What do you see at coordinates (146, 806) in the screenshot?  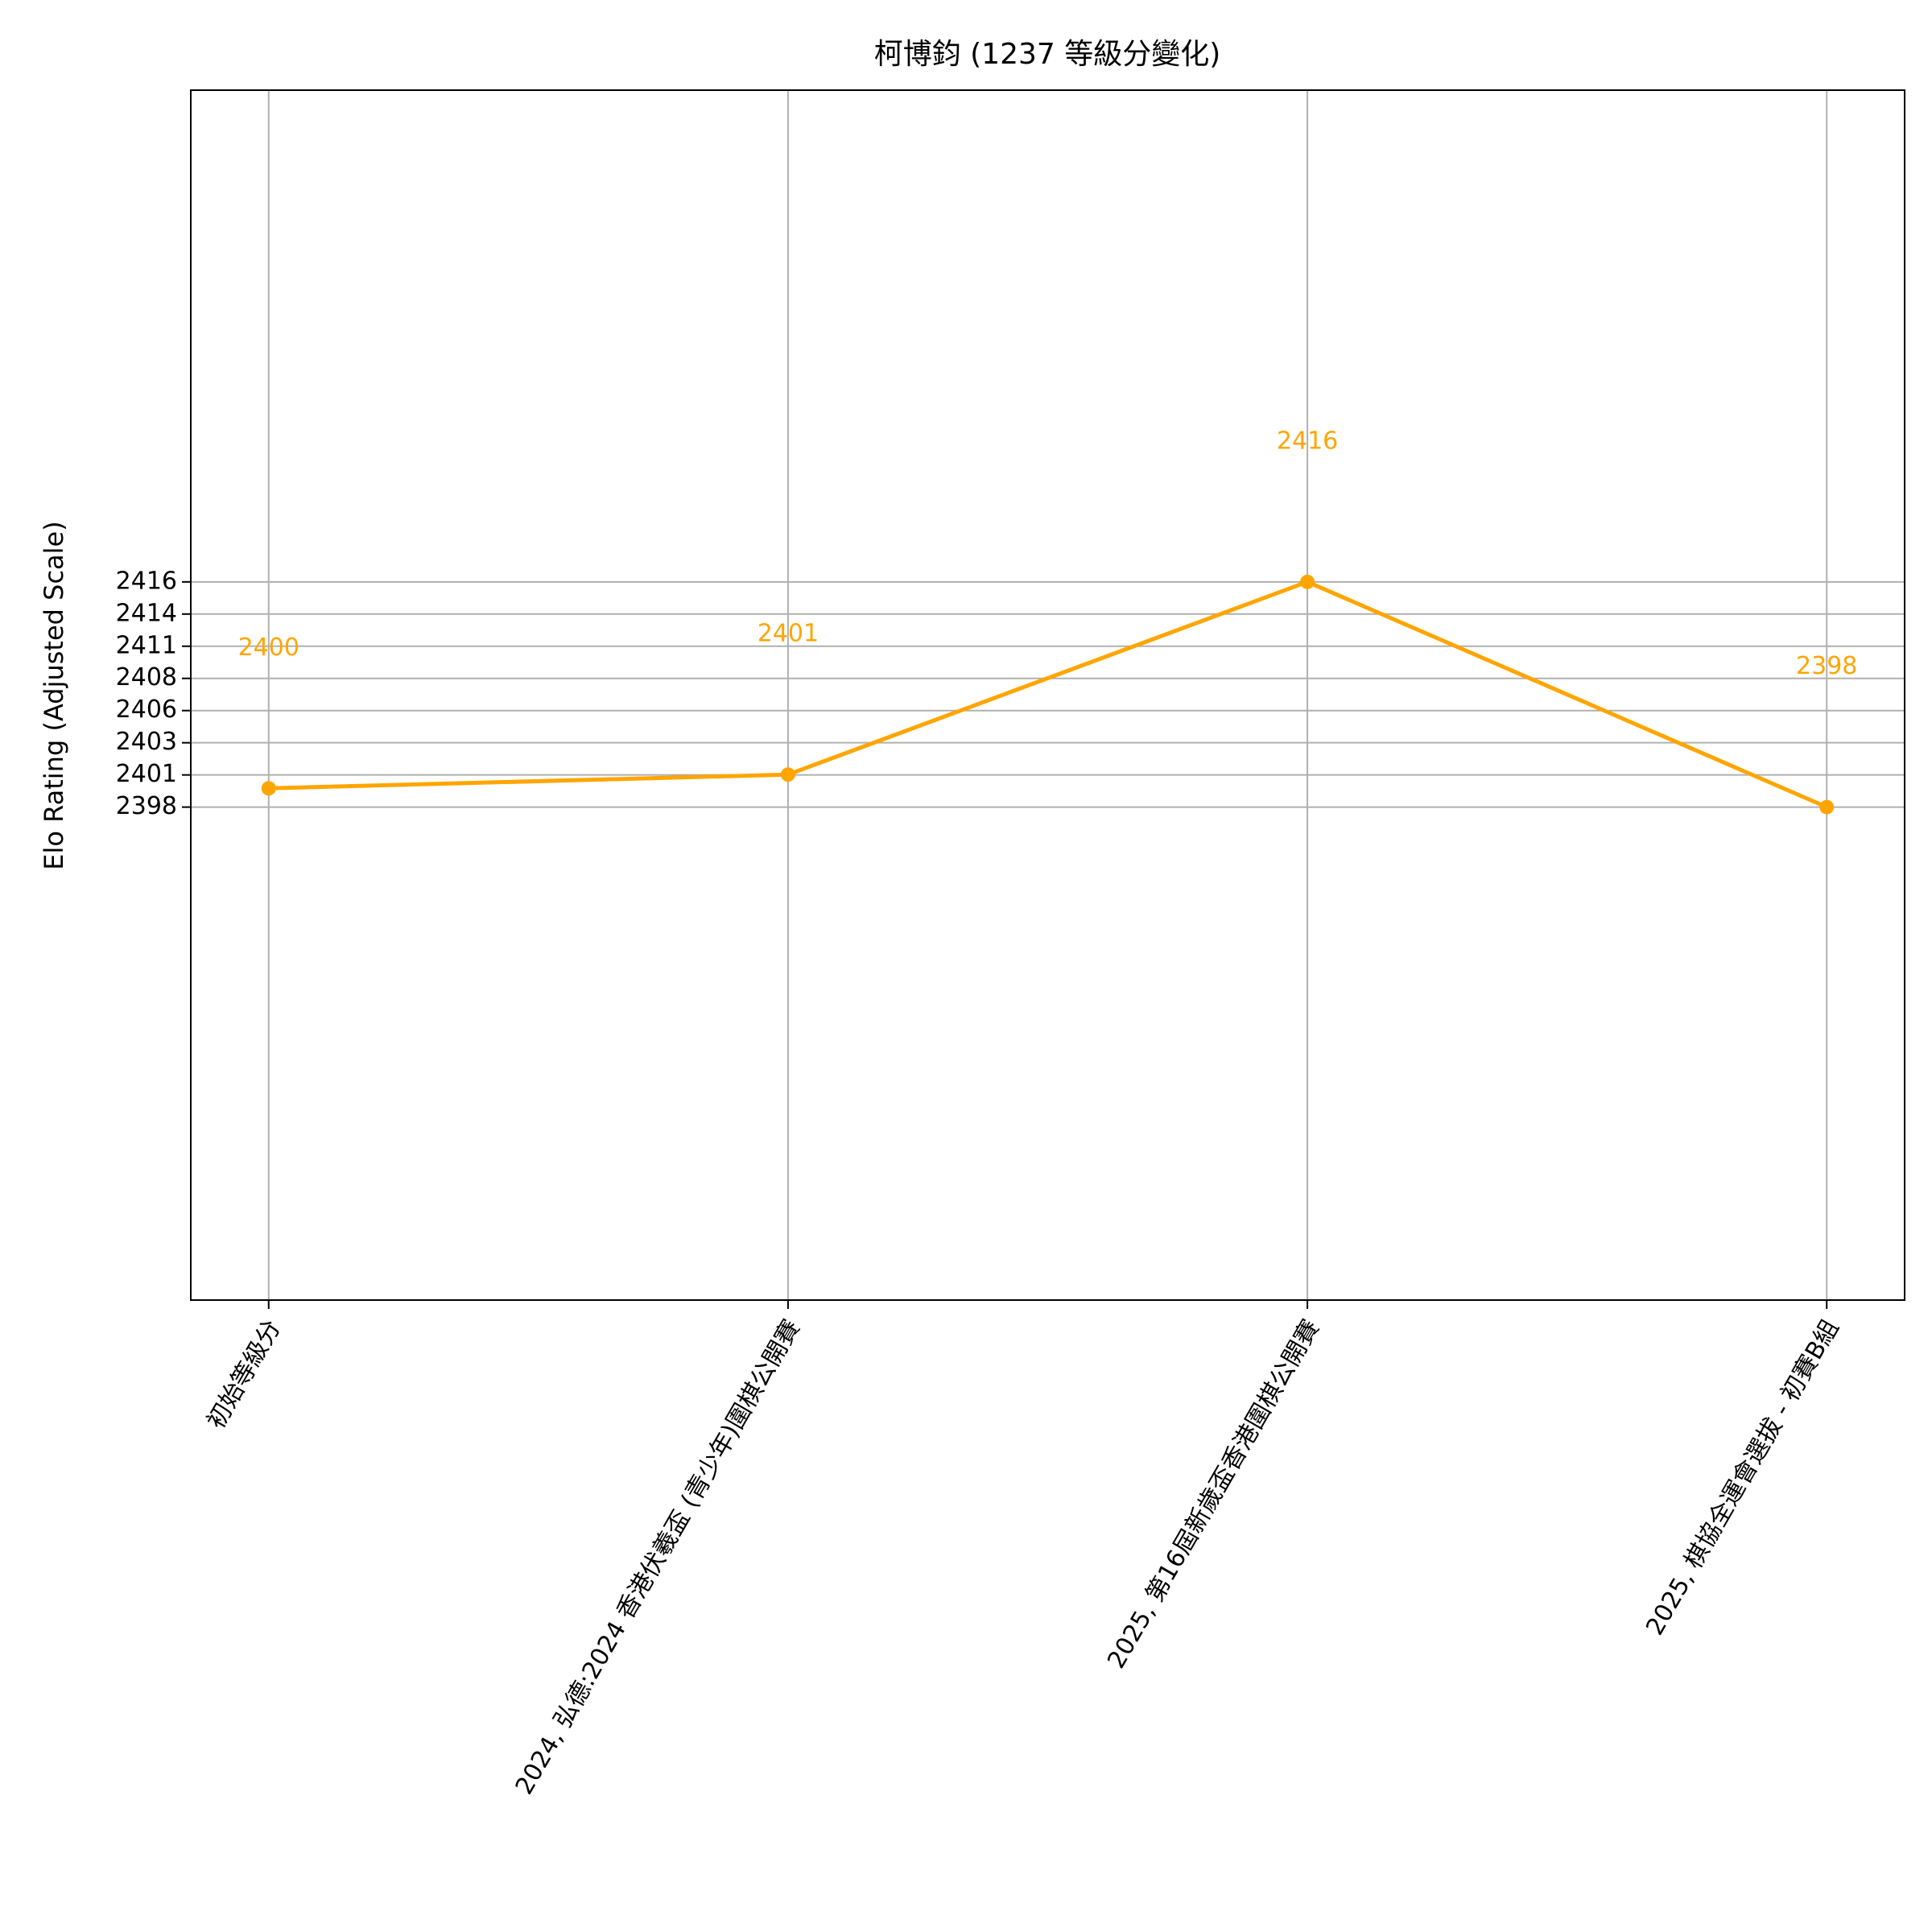 I see `y-tick-label: 2398` at bounding box center [146, 806].